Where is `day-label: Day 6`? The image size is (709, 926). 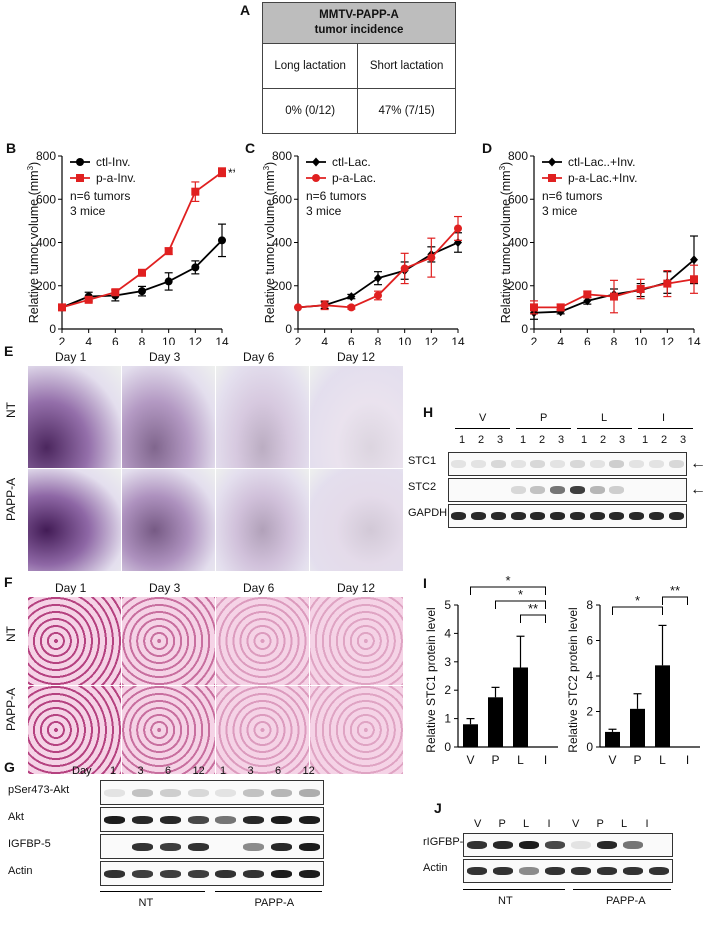
day-label: Day 6 is located at coordinates (259, 357).